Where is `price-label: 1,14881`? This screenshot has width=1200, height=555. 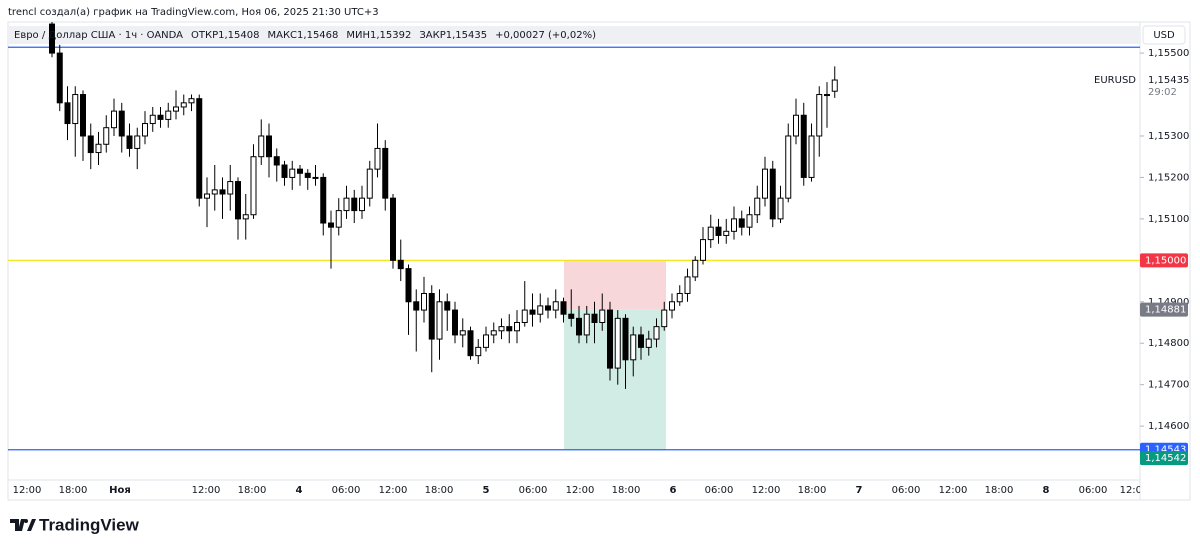 price-label: 1,14881 is located at coordinates (1165, 310).